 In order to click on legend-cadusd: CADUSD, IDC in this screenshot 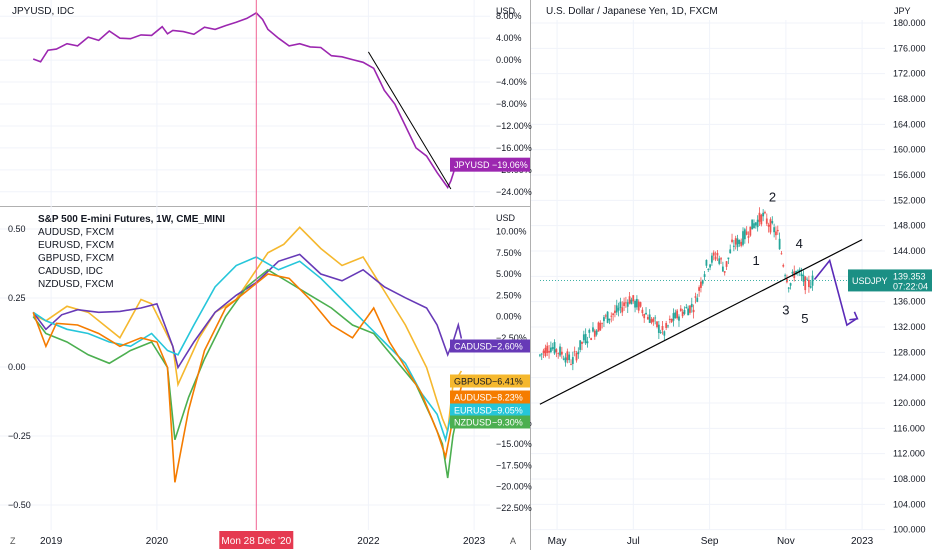, I will do `click(70, 271)`.